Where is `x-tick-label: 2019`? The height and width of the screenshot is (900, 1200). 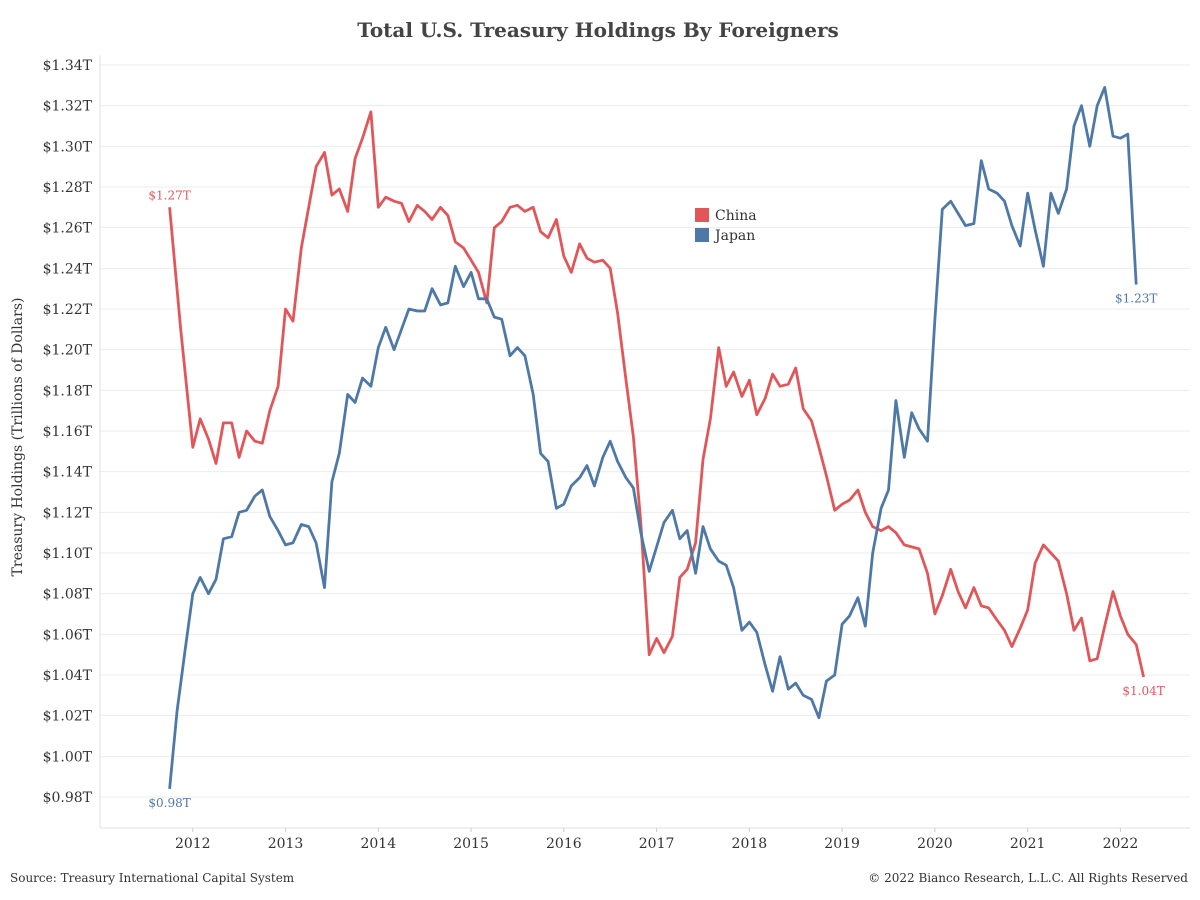
x-tick-label: 2019 is located at coordinates (842, 844).